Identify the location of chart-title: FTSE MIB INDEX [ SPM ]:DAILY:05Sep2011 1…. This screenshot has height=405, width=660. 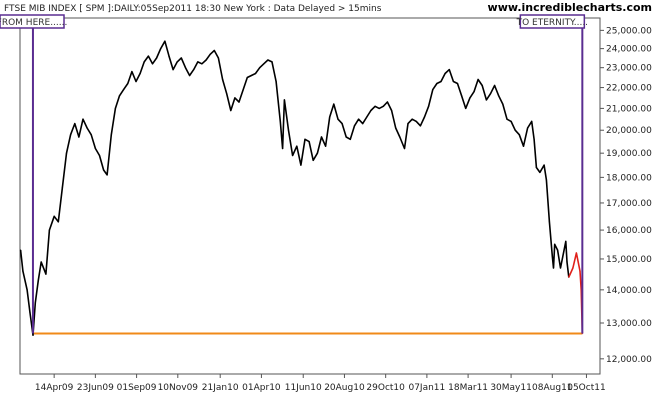
(193, 9).